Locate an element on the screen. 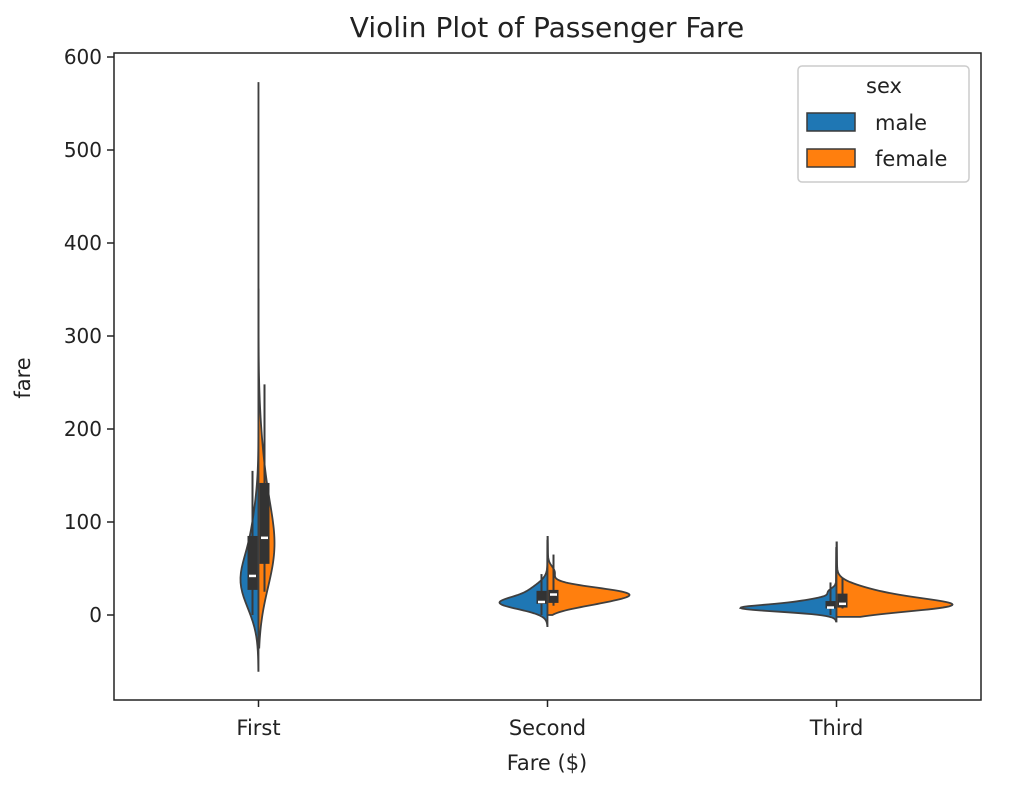 The height and width of the screenshot is (808, 1012). x-axis-label: Fare ($) is located at coordinates (547, 763).